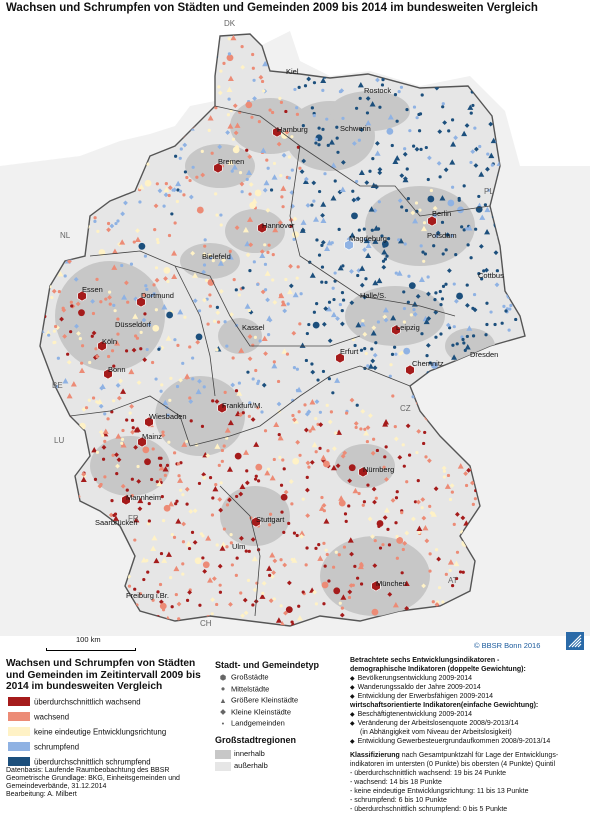  Describe the element at coordinates (149, 422) in the screenshot. I see `big-city-symbol` at that location.